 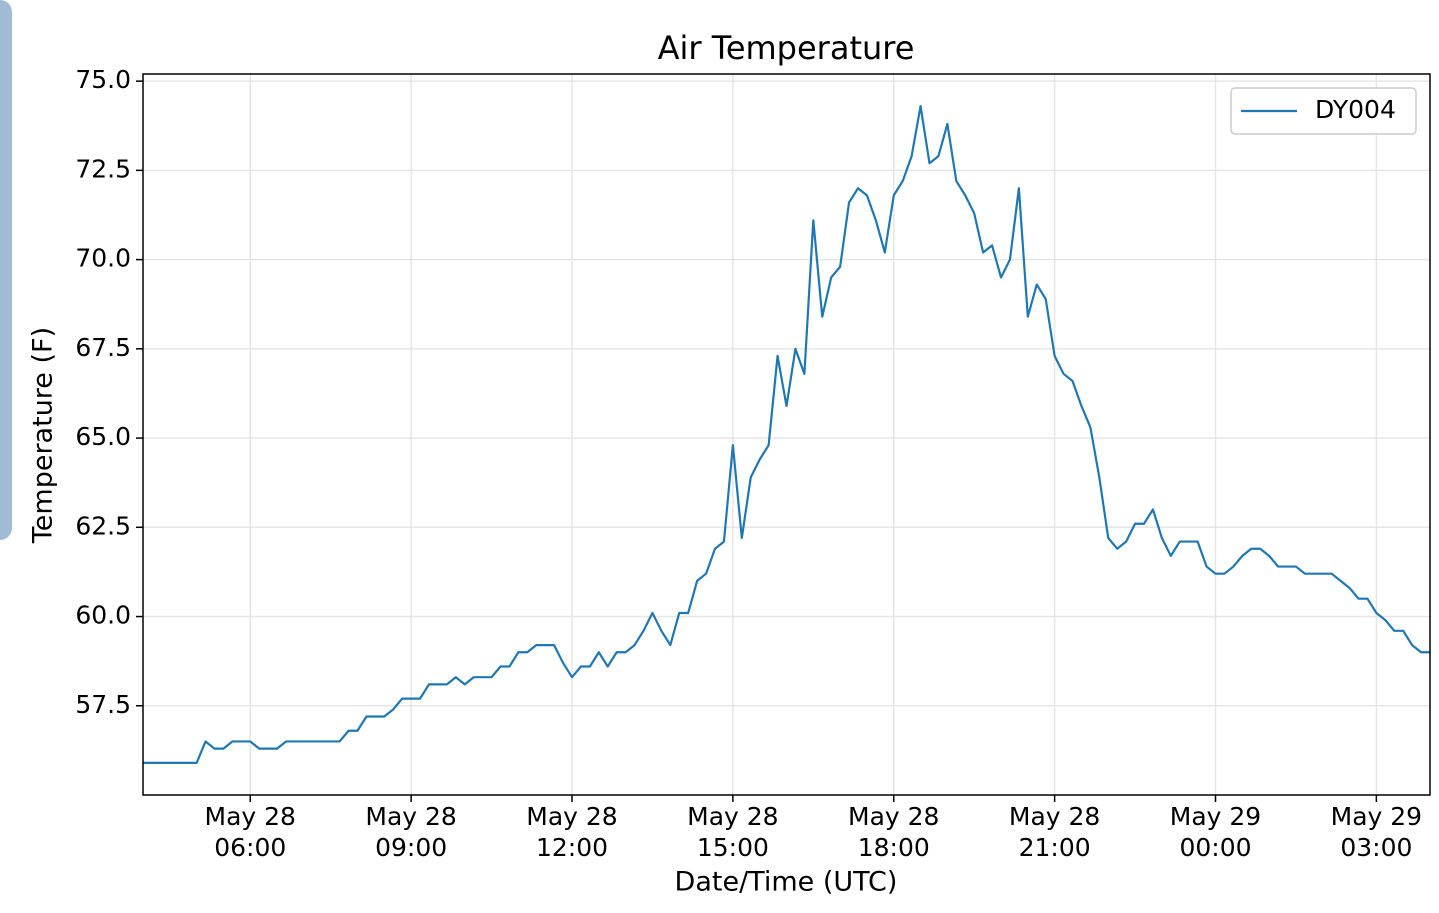 I want to click on chart-title: Air Temperature, so click(x=786, y=48).